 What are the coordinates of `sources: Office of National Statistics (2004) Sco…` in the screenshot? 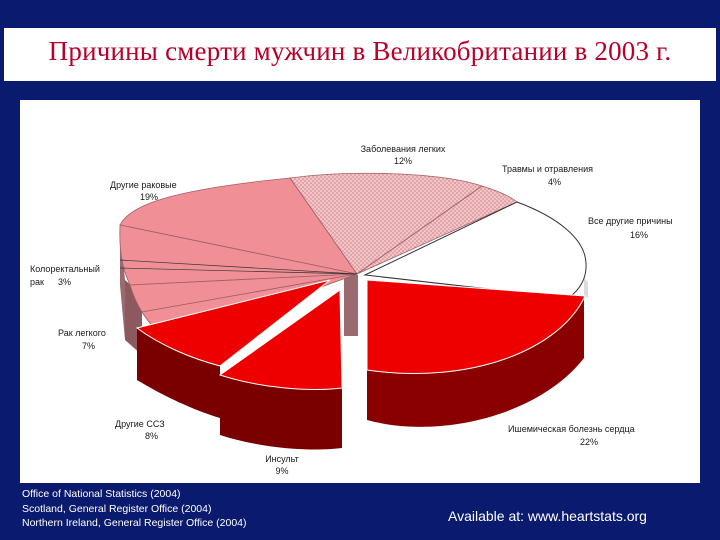 It's located at (134, 509).